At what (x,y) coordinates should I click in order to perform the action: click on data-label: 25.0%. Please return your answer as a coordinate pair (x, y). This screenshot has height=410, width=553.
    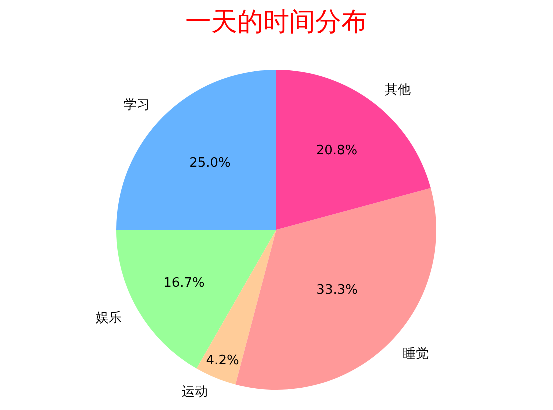
    Looking at the image, I should click on (210, 164).